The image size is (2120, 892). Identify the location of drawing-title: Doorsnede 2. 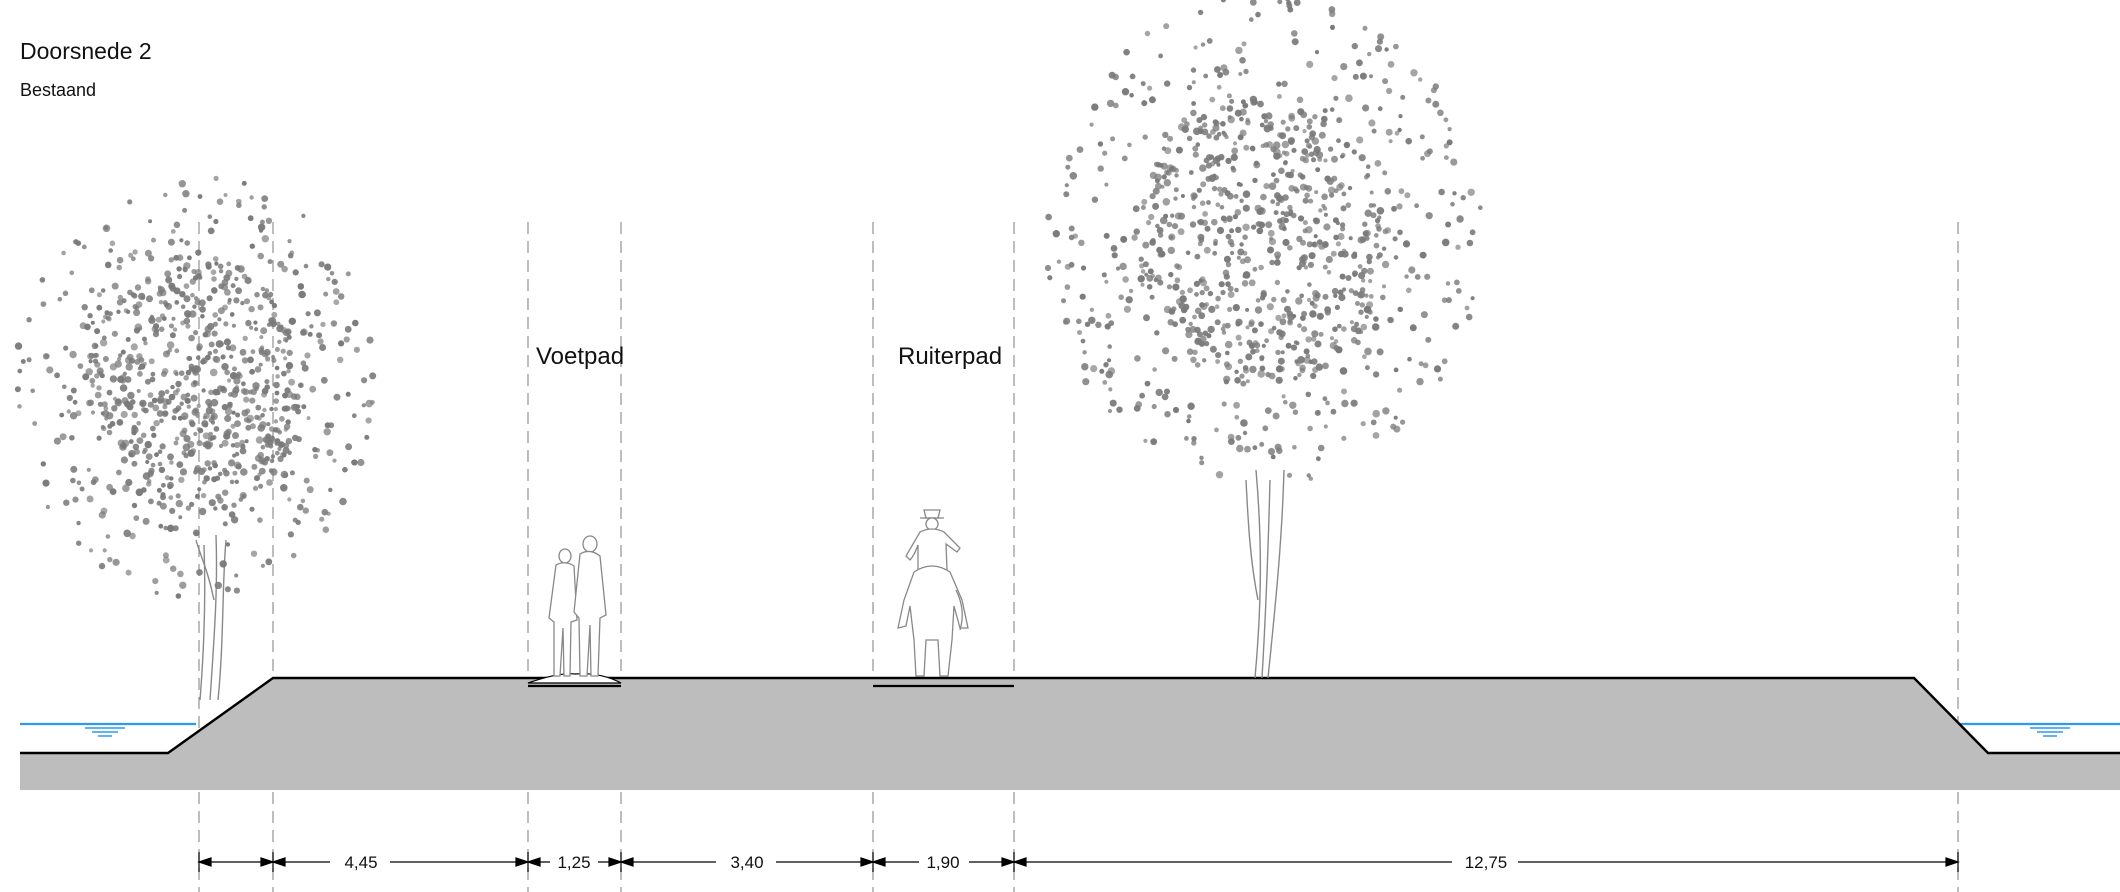
(86, 51).